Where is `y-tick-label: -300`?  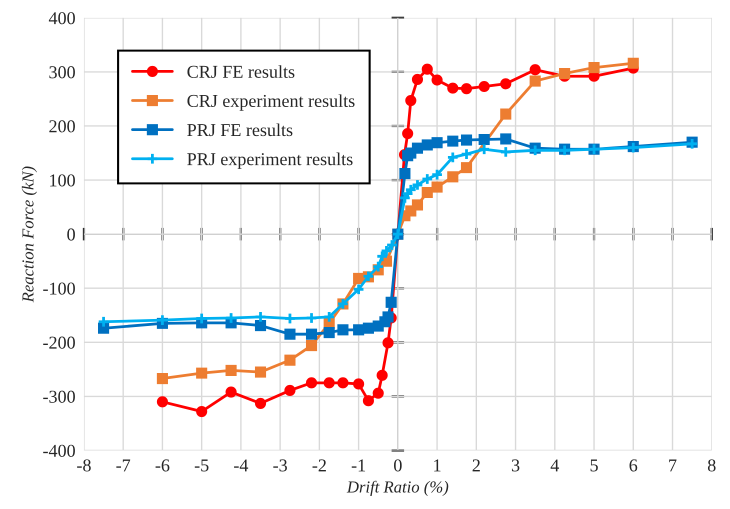
y-tick-label: -300 is located at coordinates (59, 396).